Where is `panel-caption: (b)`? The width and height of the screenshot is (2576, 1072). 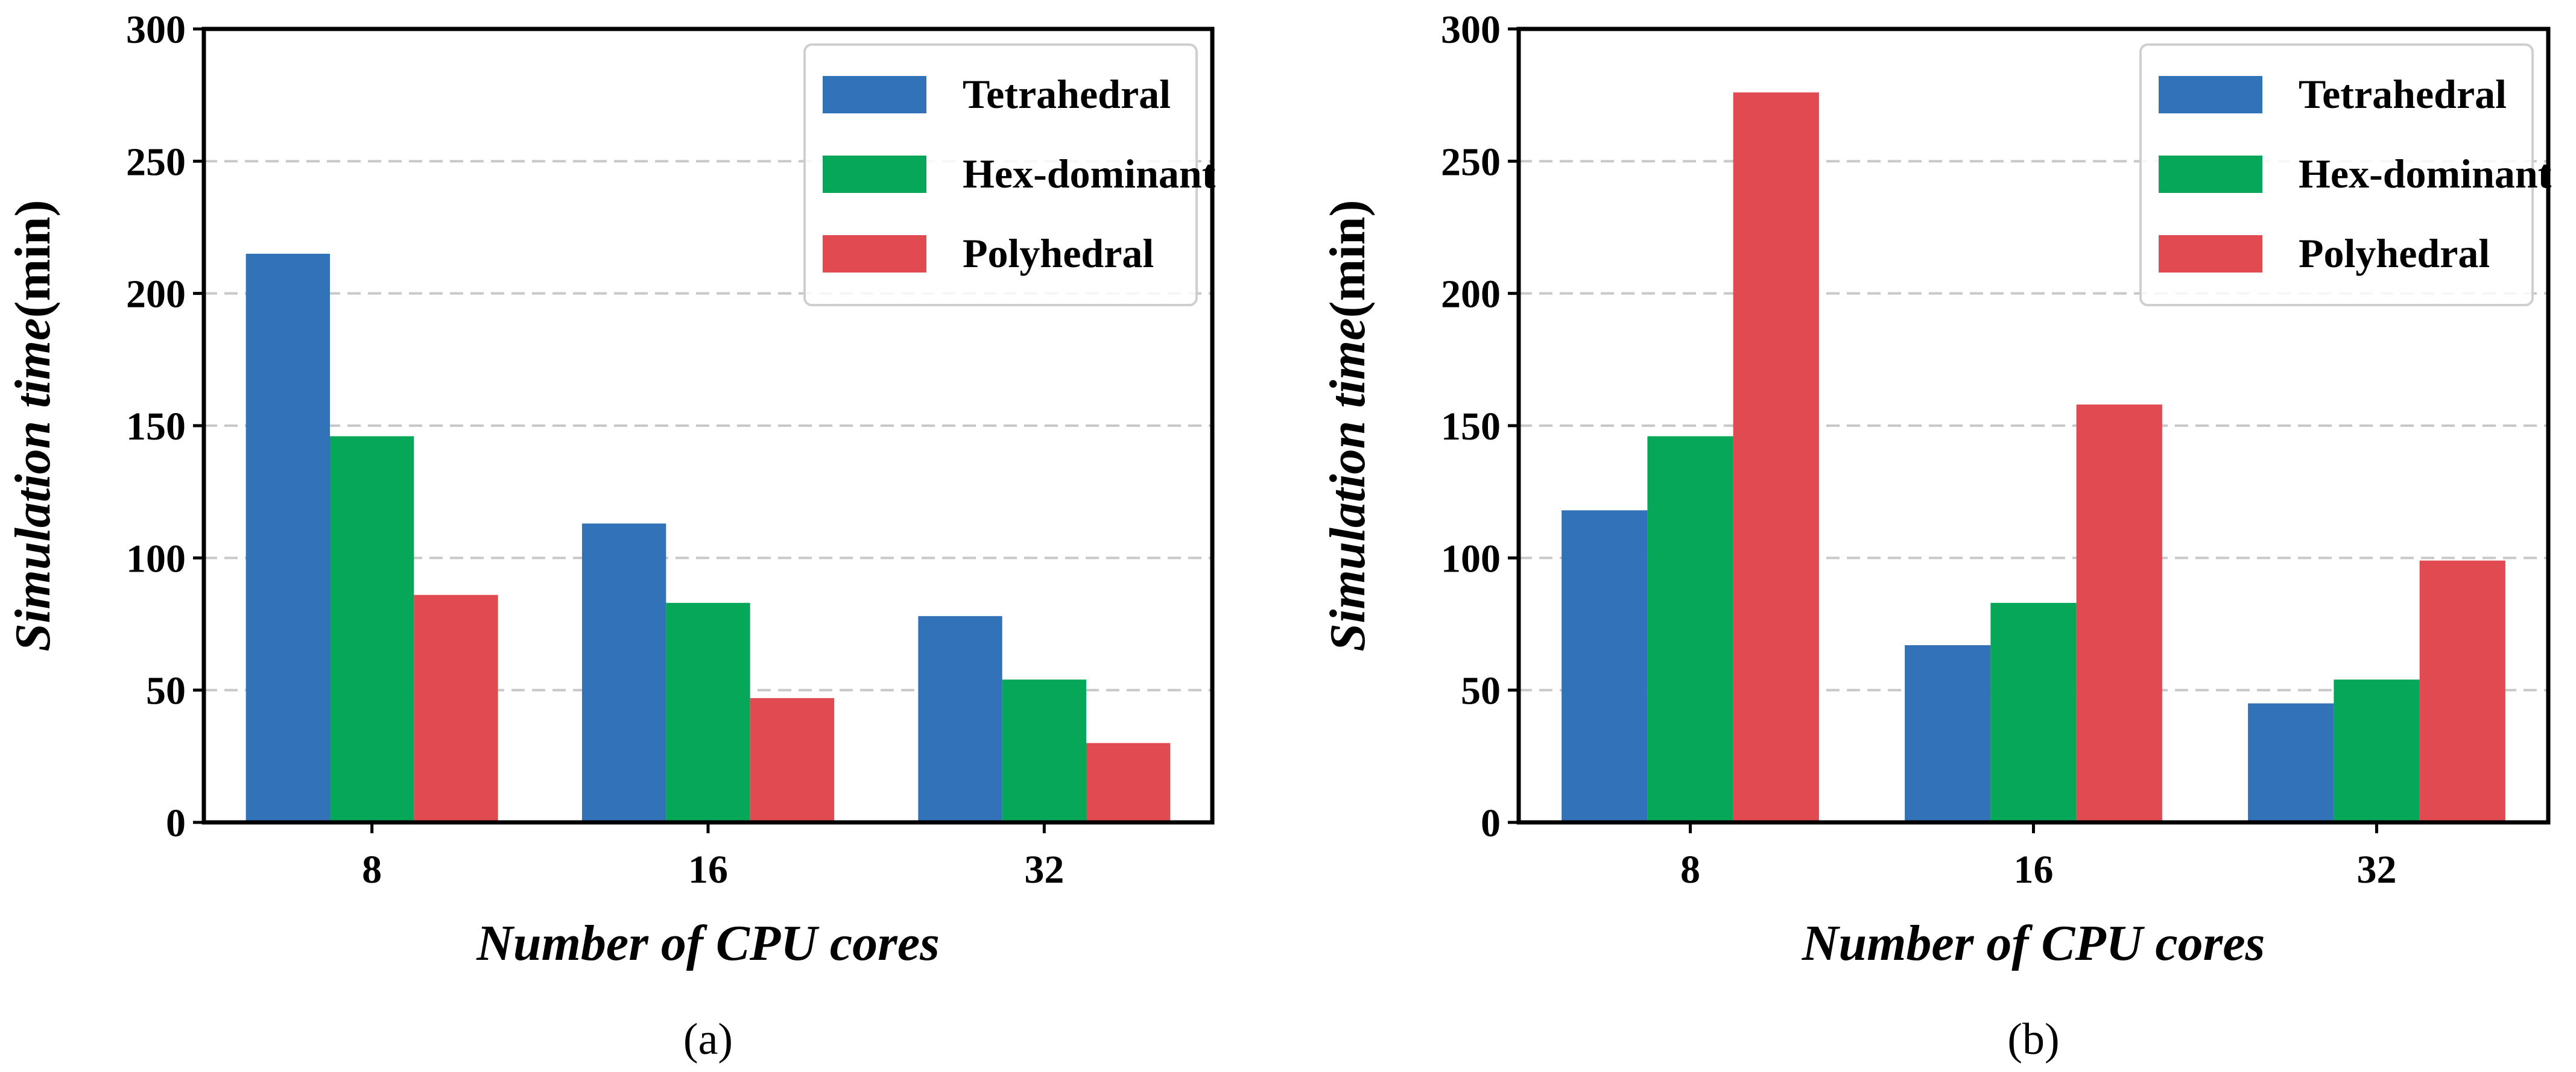 panel-caption: (b) is located at coordinates (2033, 1039).